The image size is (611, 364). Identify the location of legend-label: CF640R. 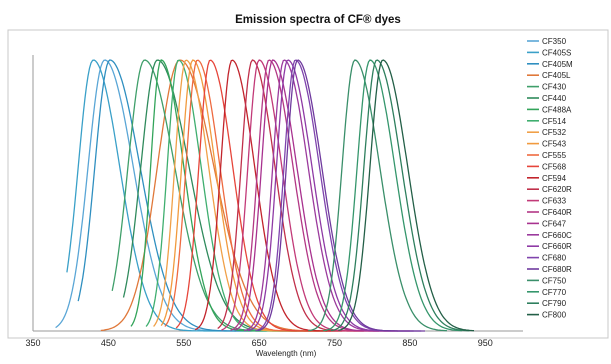
(557, 212).